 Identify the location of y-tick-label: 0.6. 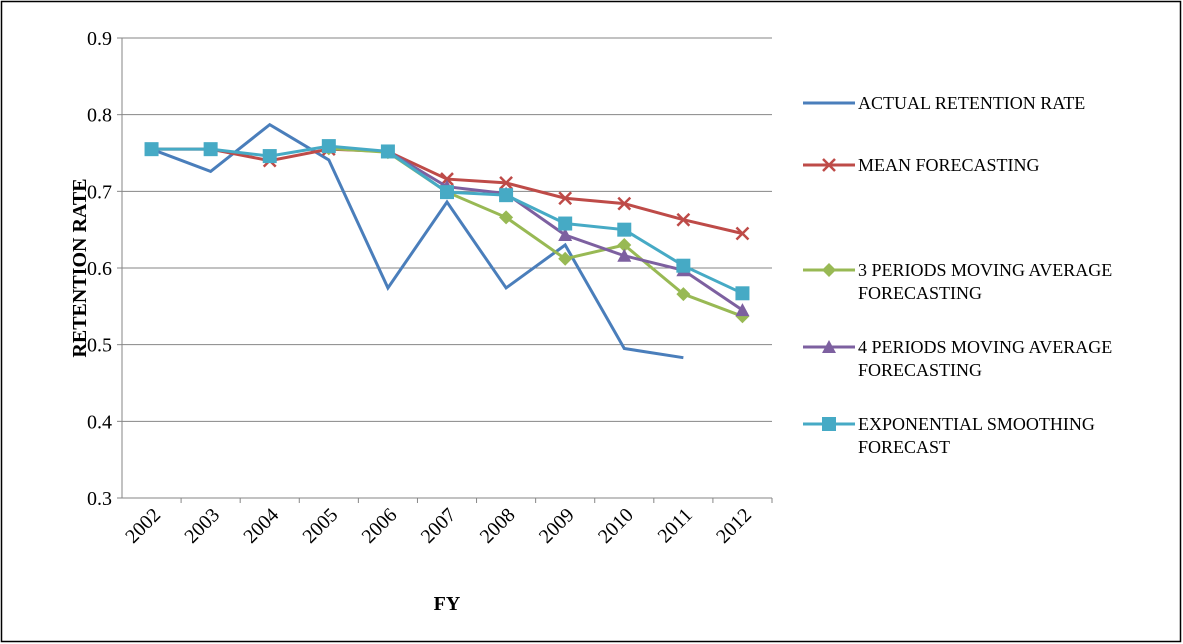
(99, 269).